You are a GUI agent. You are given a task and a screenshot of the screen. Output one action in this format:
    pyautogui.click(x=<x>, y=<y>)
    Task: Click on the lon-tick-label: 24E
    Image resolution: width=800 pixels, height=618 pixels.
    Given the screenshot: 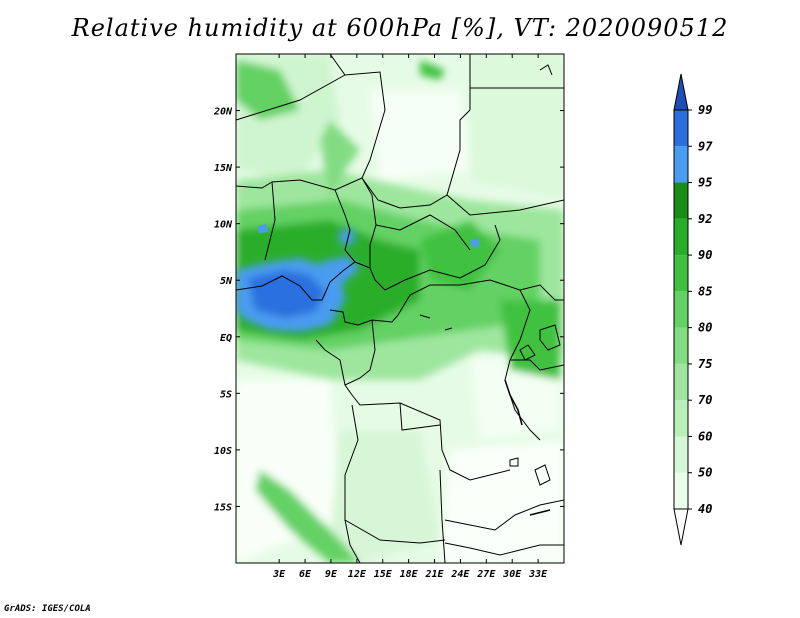 What is the action you would take?
    pyautogui.click(x=460, y=574)
    